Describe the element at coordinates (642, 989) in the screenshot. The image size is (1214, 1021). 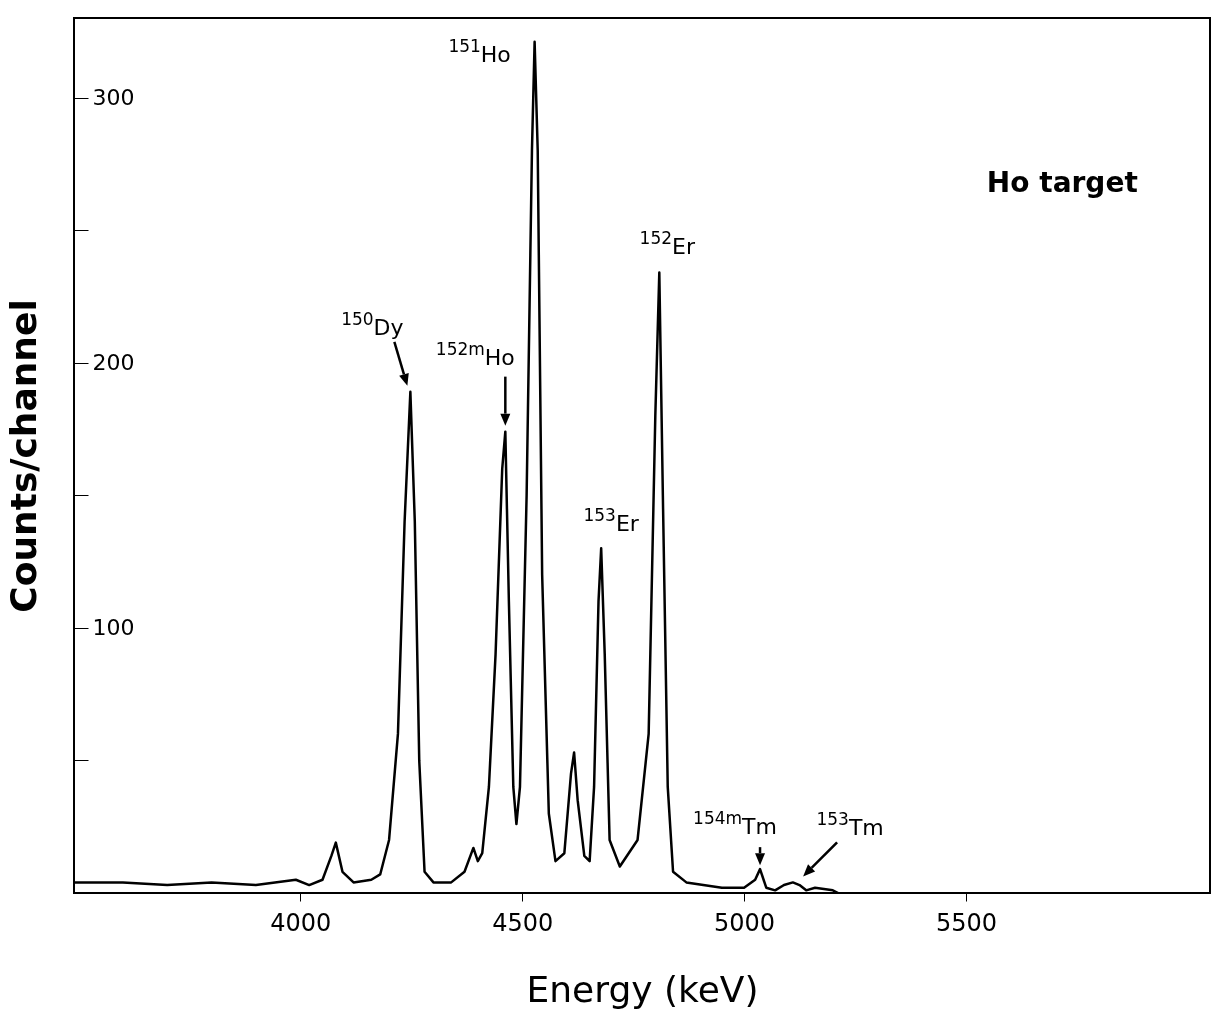
I see `x-axis-title: Energy (keV)` at that location.